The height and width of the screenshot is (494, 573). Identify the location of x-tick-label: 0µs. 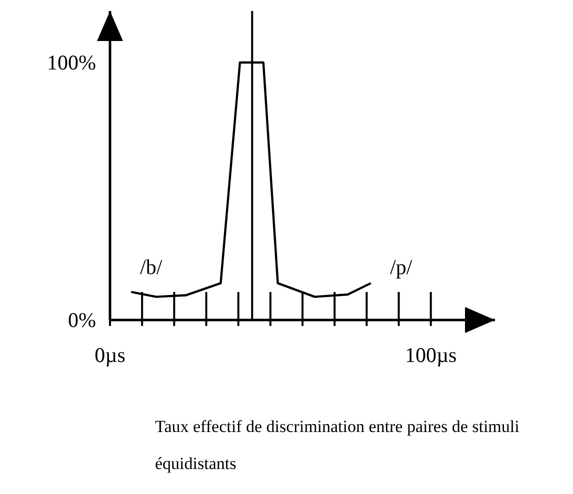
(110, 355).